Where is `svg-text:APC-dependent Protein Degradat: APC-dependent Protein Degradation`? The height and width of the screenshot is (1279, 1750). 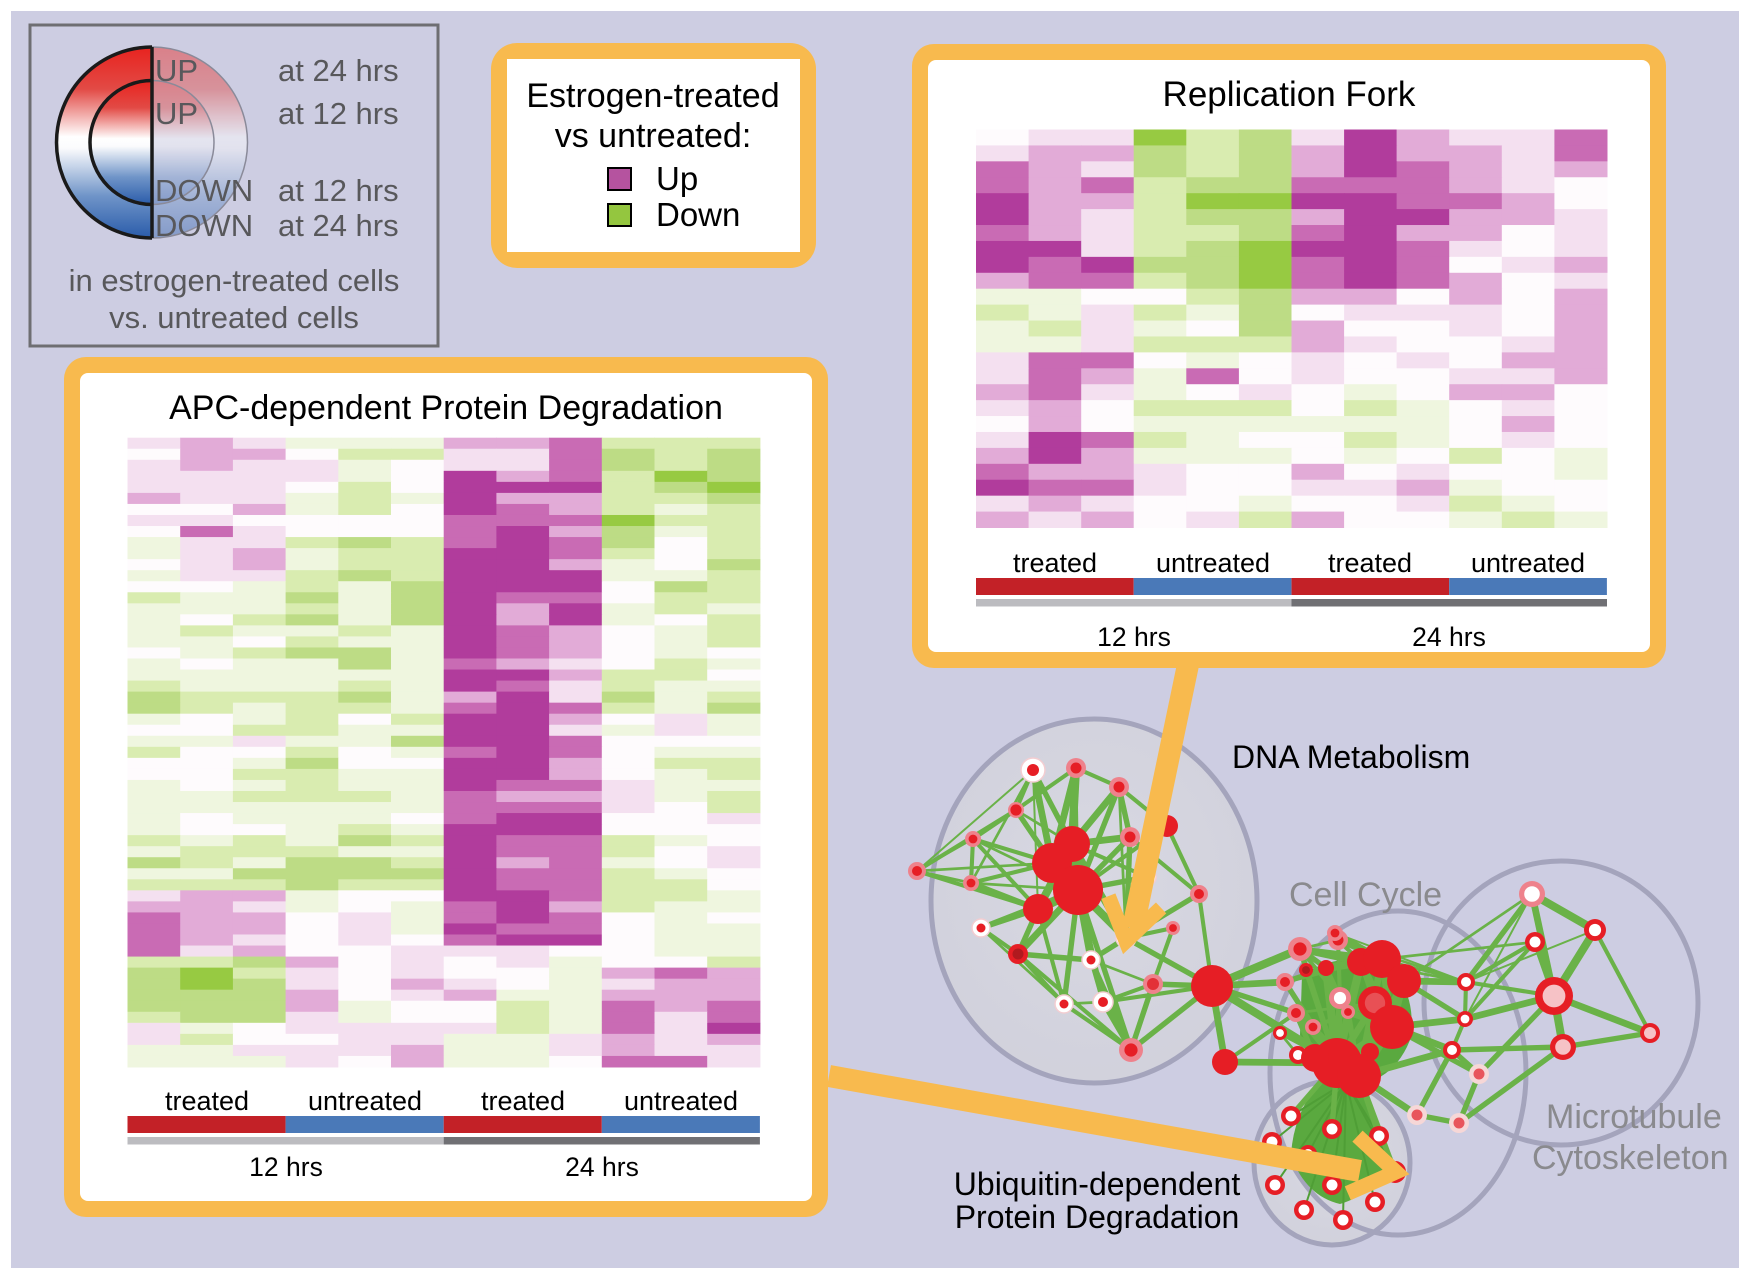 svg-text:APC-dependent Protein Degradat: APC-dependent Protein Degradation is located at coordinates (446, 408).